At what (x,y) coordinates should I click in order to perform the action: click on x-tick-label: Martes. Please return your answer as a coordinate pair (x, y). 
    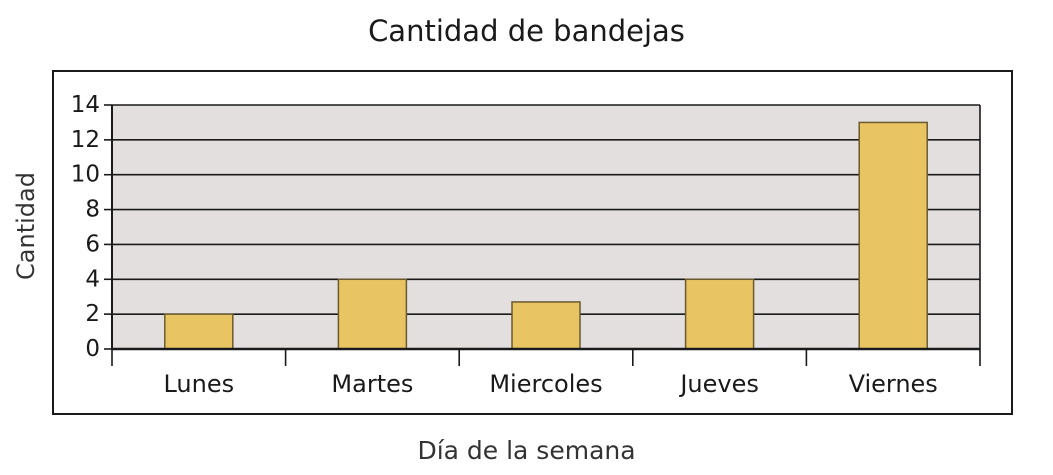
    Looking at the image, I should click on (372, 384).